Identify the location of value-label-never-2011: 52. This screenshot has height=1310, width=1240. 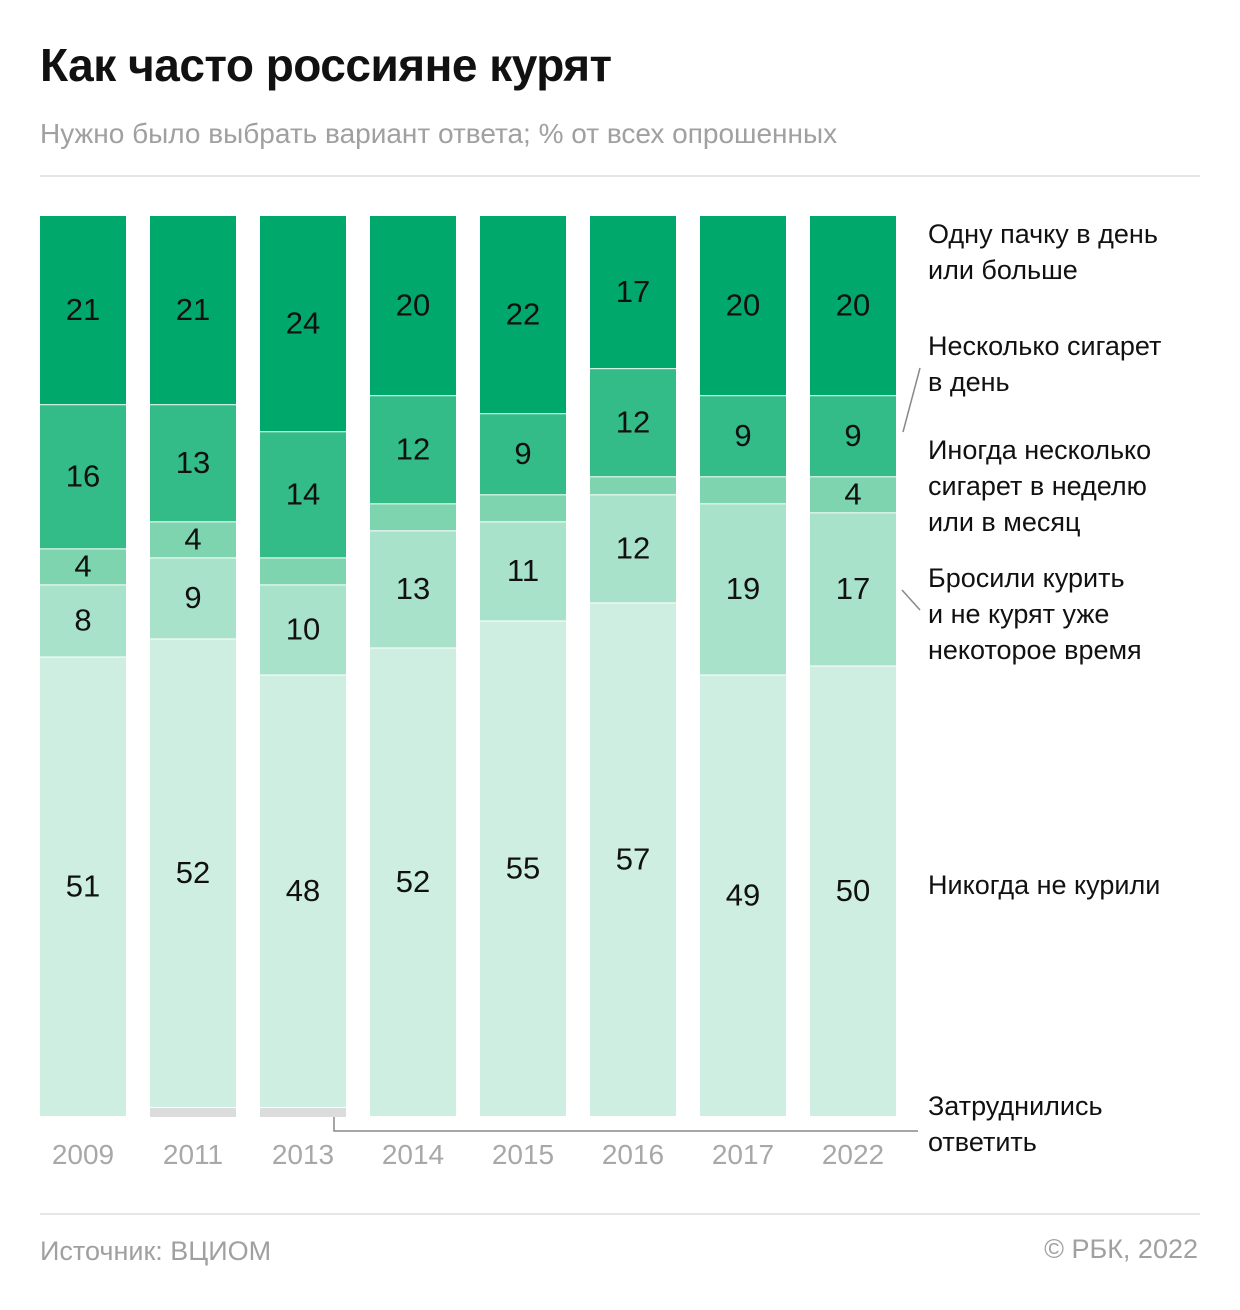
(193, 872).